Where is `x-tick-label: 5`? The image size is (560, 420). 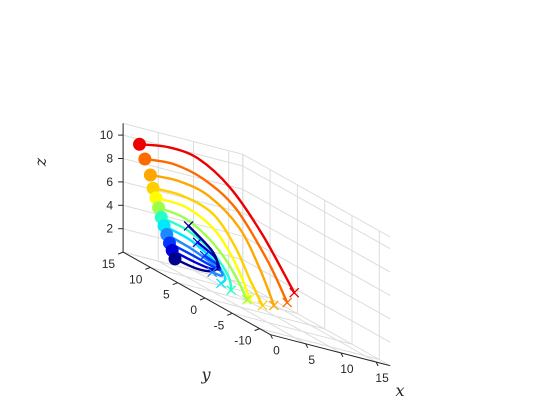
x-tick-label: 5 is located at coordinates (311, 360).